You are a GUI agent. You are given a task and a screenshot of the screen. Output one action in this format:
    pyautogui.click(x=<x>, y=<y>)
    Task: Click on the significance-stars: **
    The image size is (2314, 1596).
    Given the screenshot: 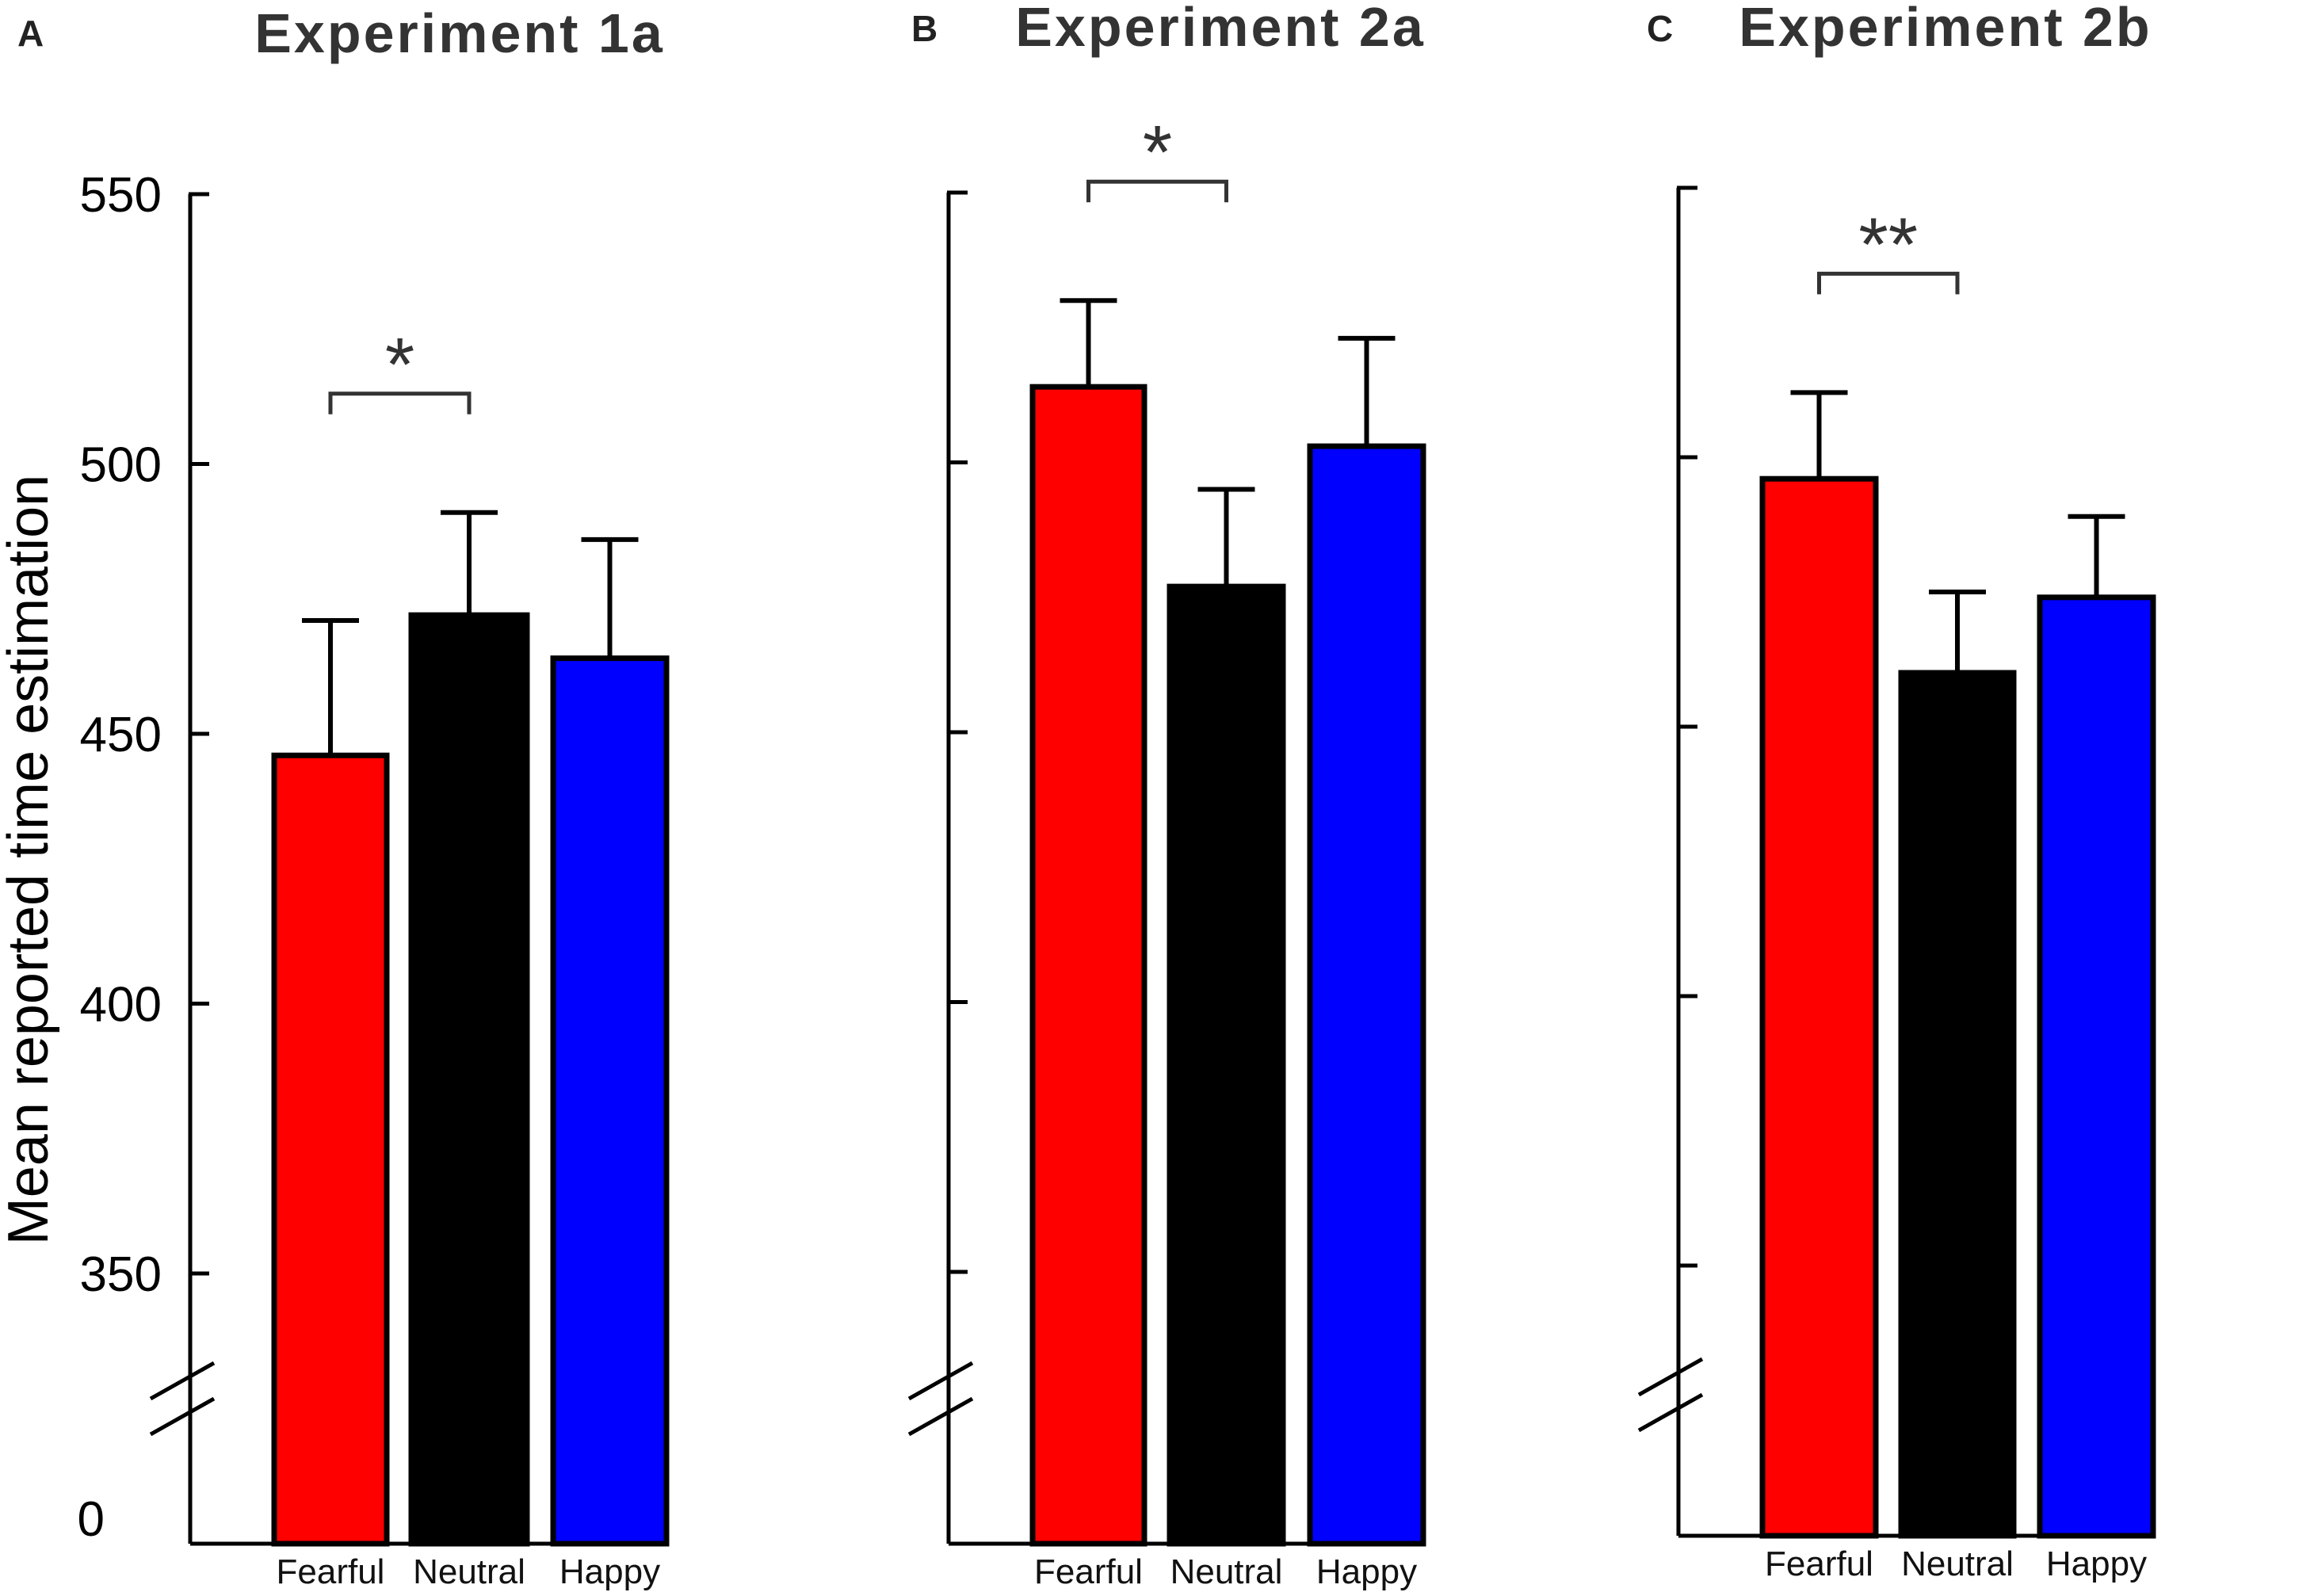 What is the action you would take?
    pyautogui.click(x=1888, y=244)
    